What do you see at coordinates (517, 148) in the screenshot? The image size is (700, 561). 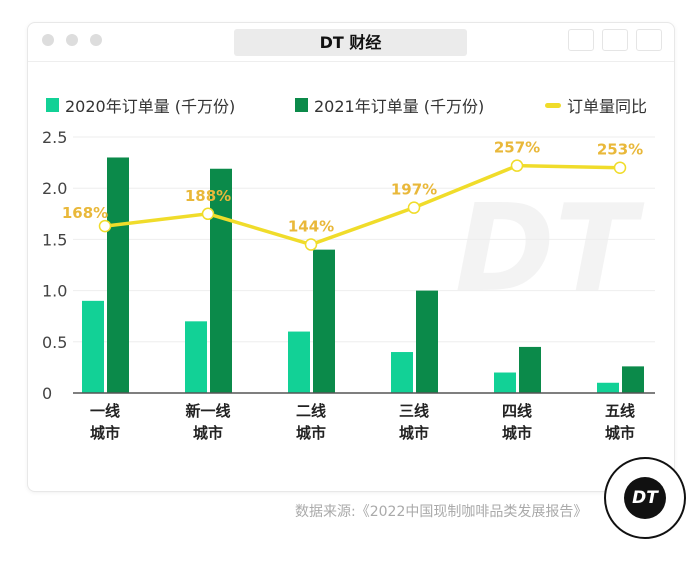 I see `yoy-data-label: 257%` at bounding box center [517, 148].